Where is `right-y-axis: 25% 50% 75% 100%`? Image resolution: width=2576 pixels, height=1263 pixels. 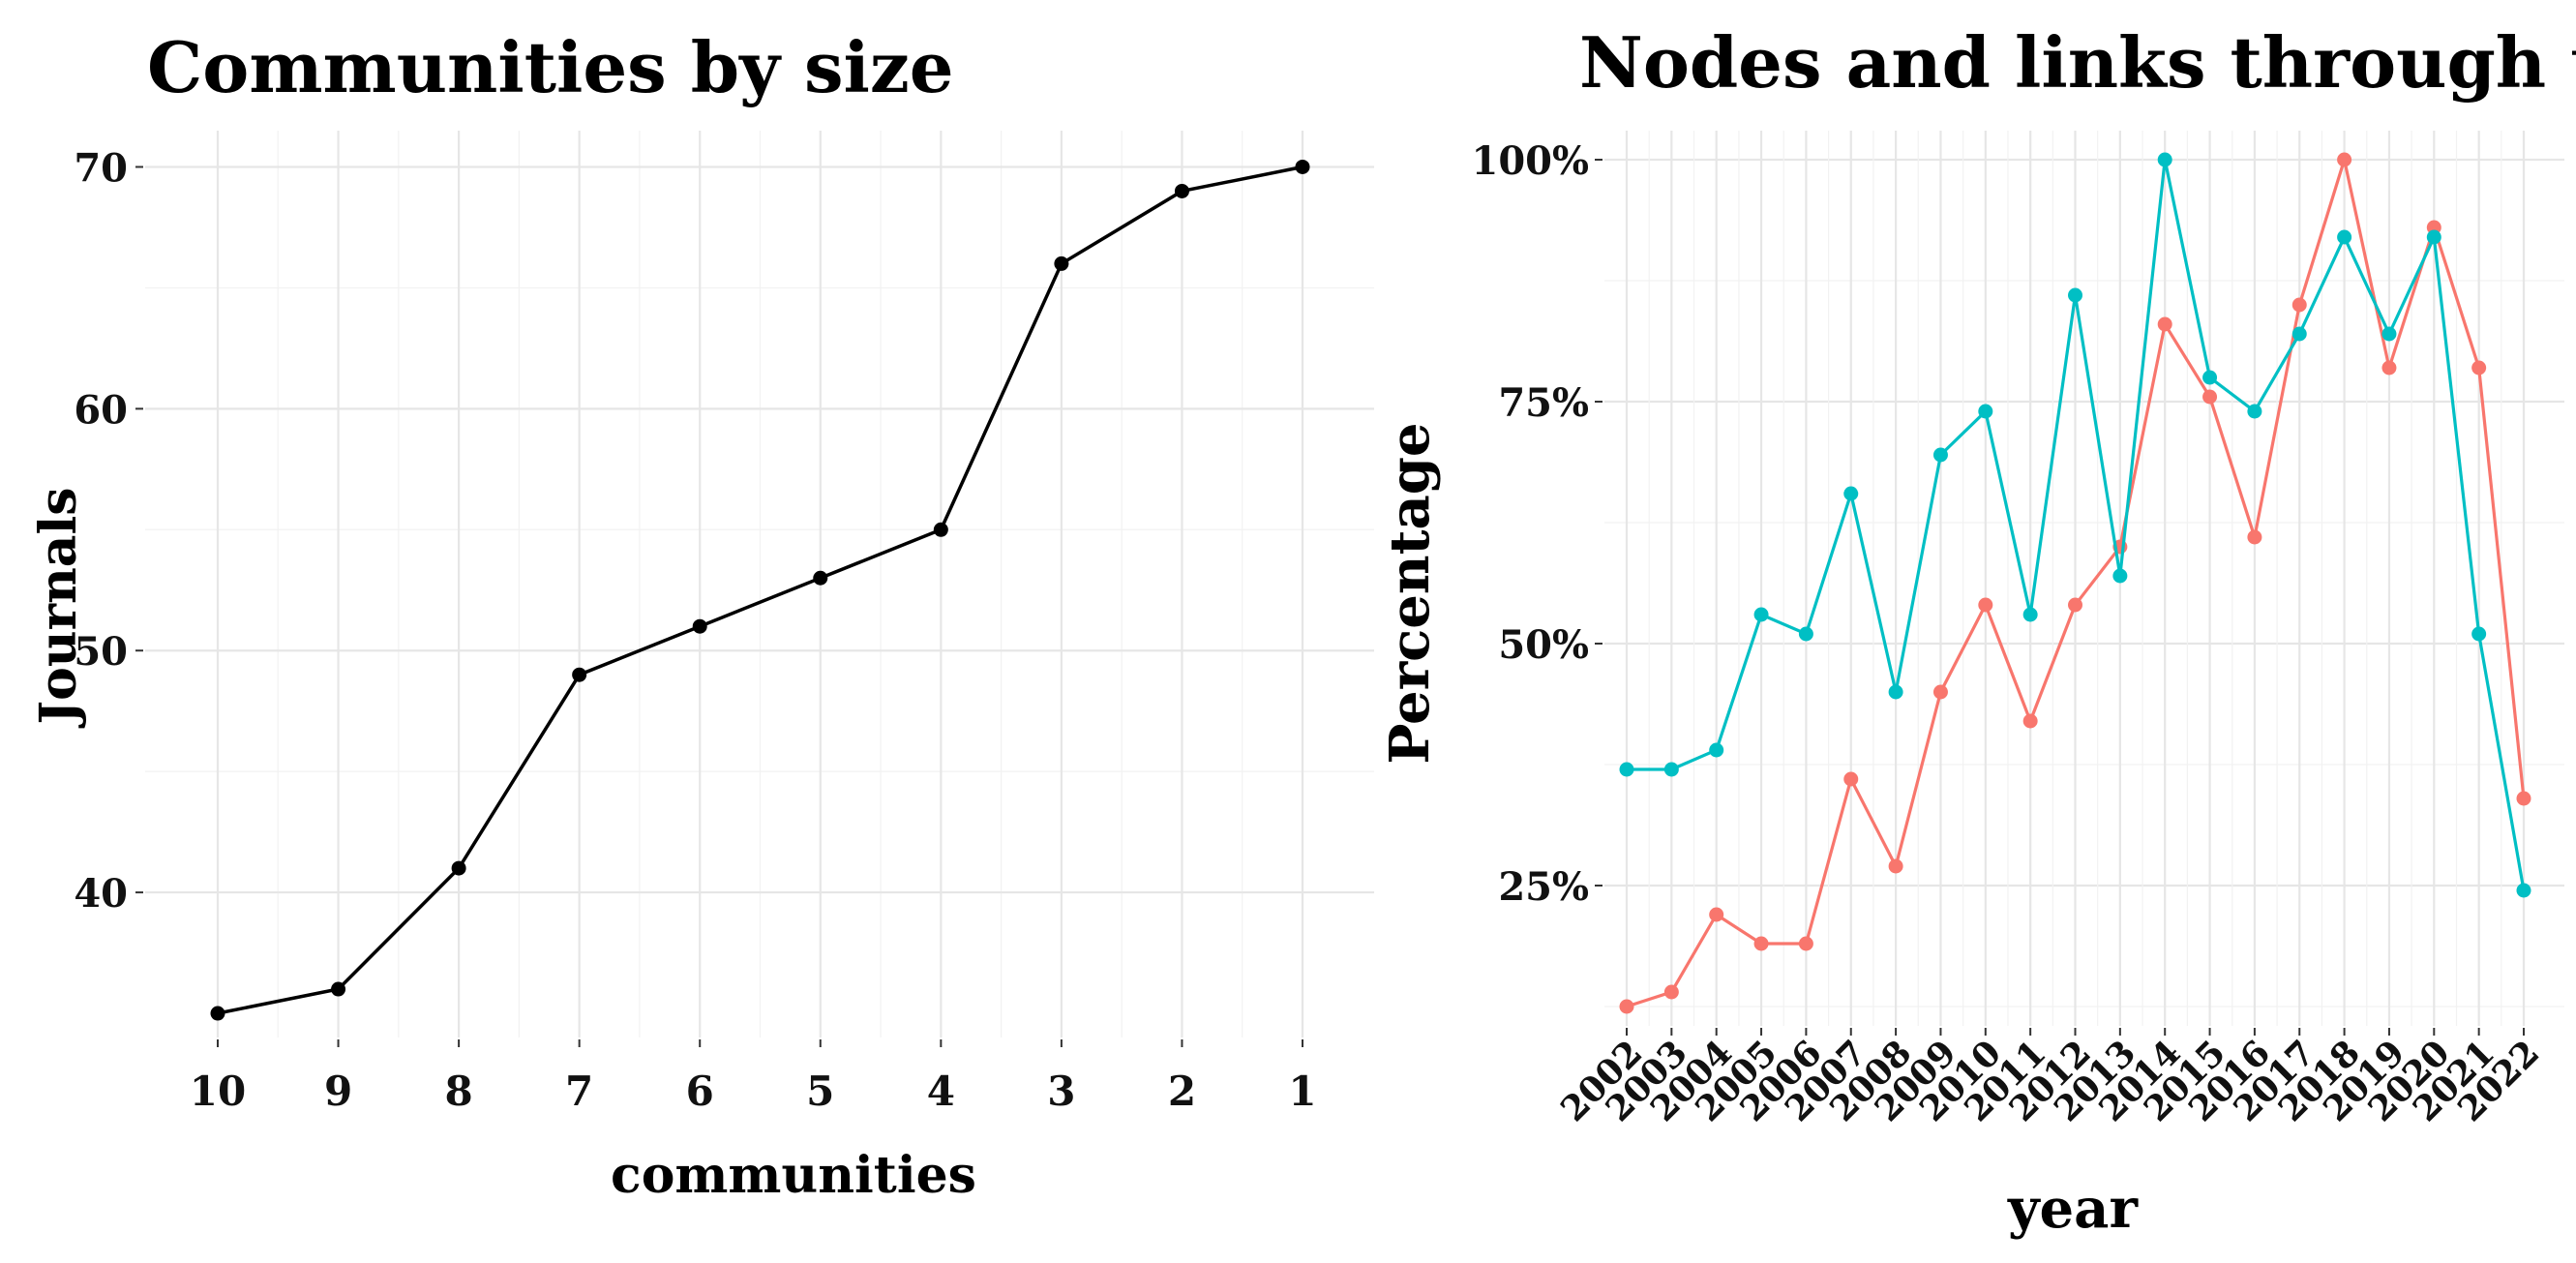
right-y-axis: 25% 50% 75% 100% is located at coordinates (1537, 524).